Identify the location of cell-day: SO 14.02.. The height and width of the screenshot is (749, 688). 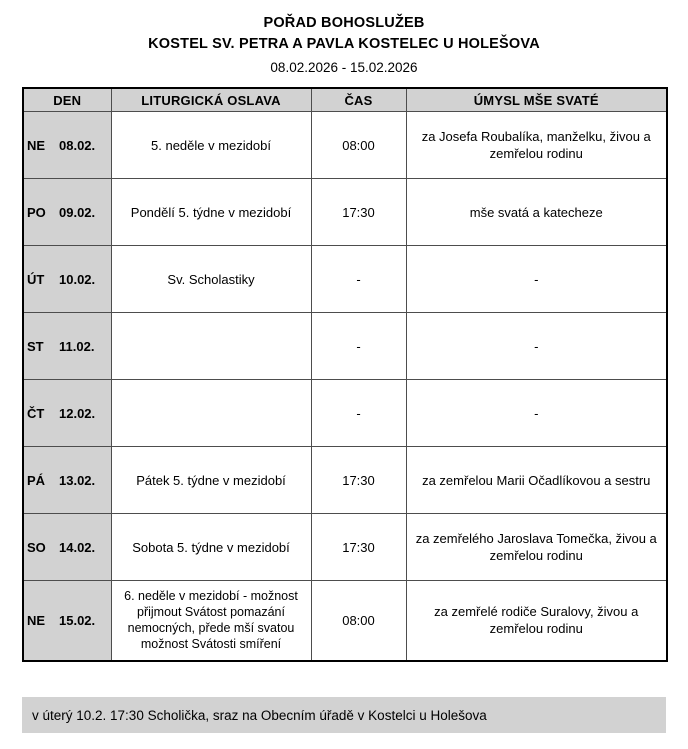
(67, 547).